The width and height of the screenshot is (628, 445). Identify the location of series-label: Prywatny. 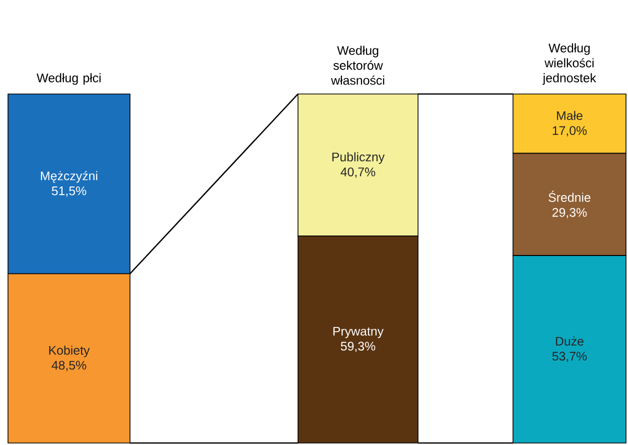
(358, 332).